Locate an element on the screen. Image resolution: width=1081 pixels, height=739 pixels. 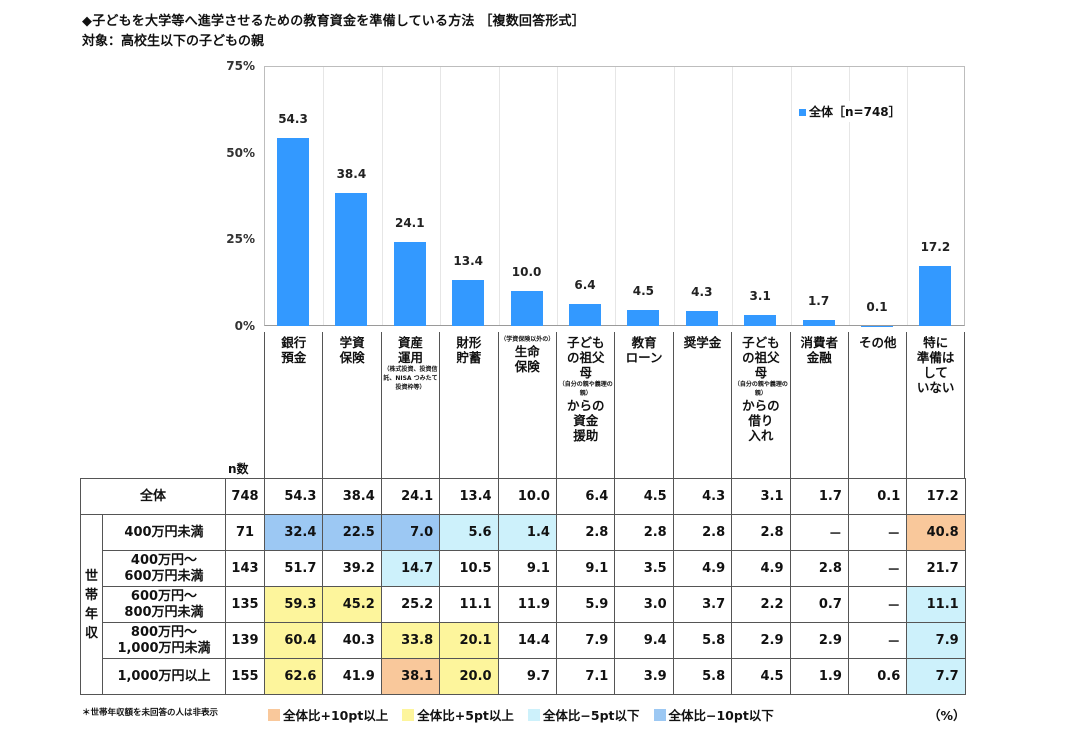
bar-value-label: 4.5 is located at coordinates (643, 291).